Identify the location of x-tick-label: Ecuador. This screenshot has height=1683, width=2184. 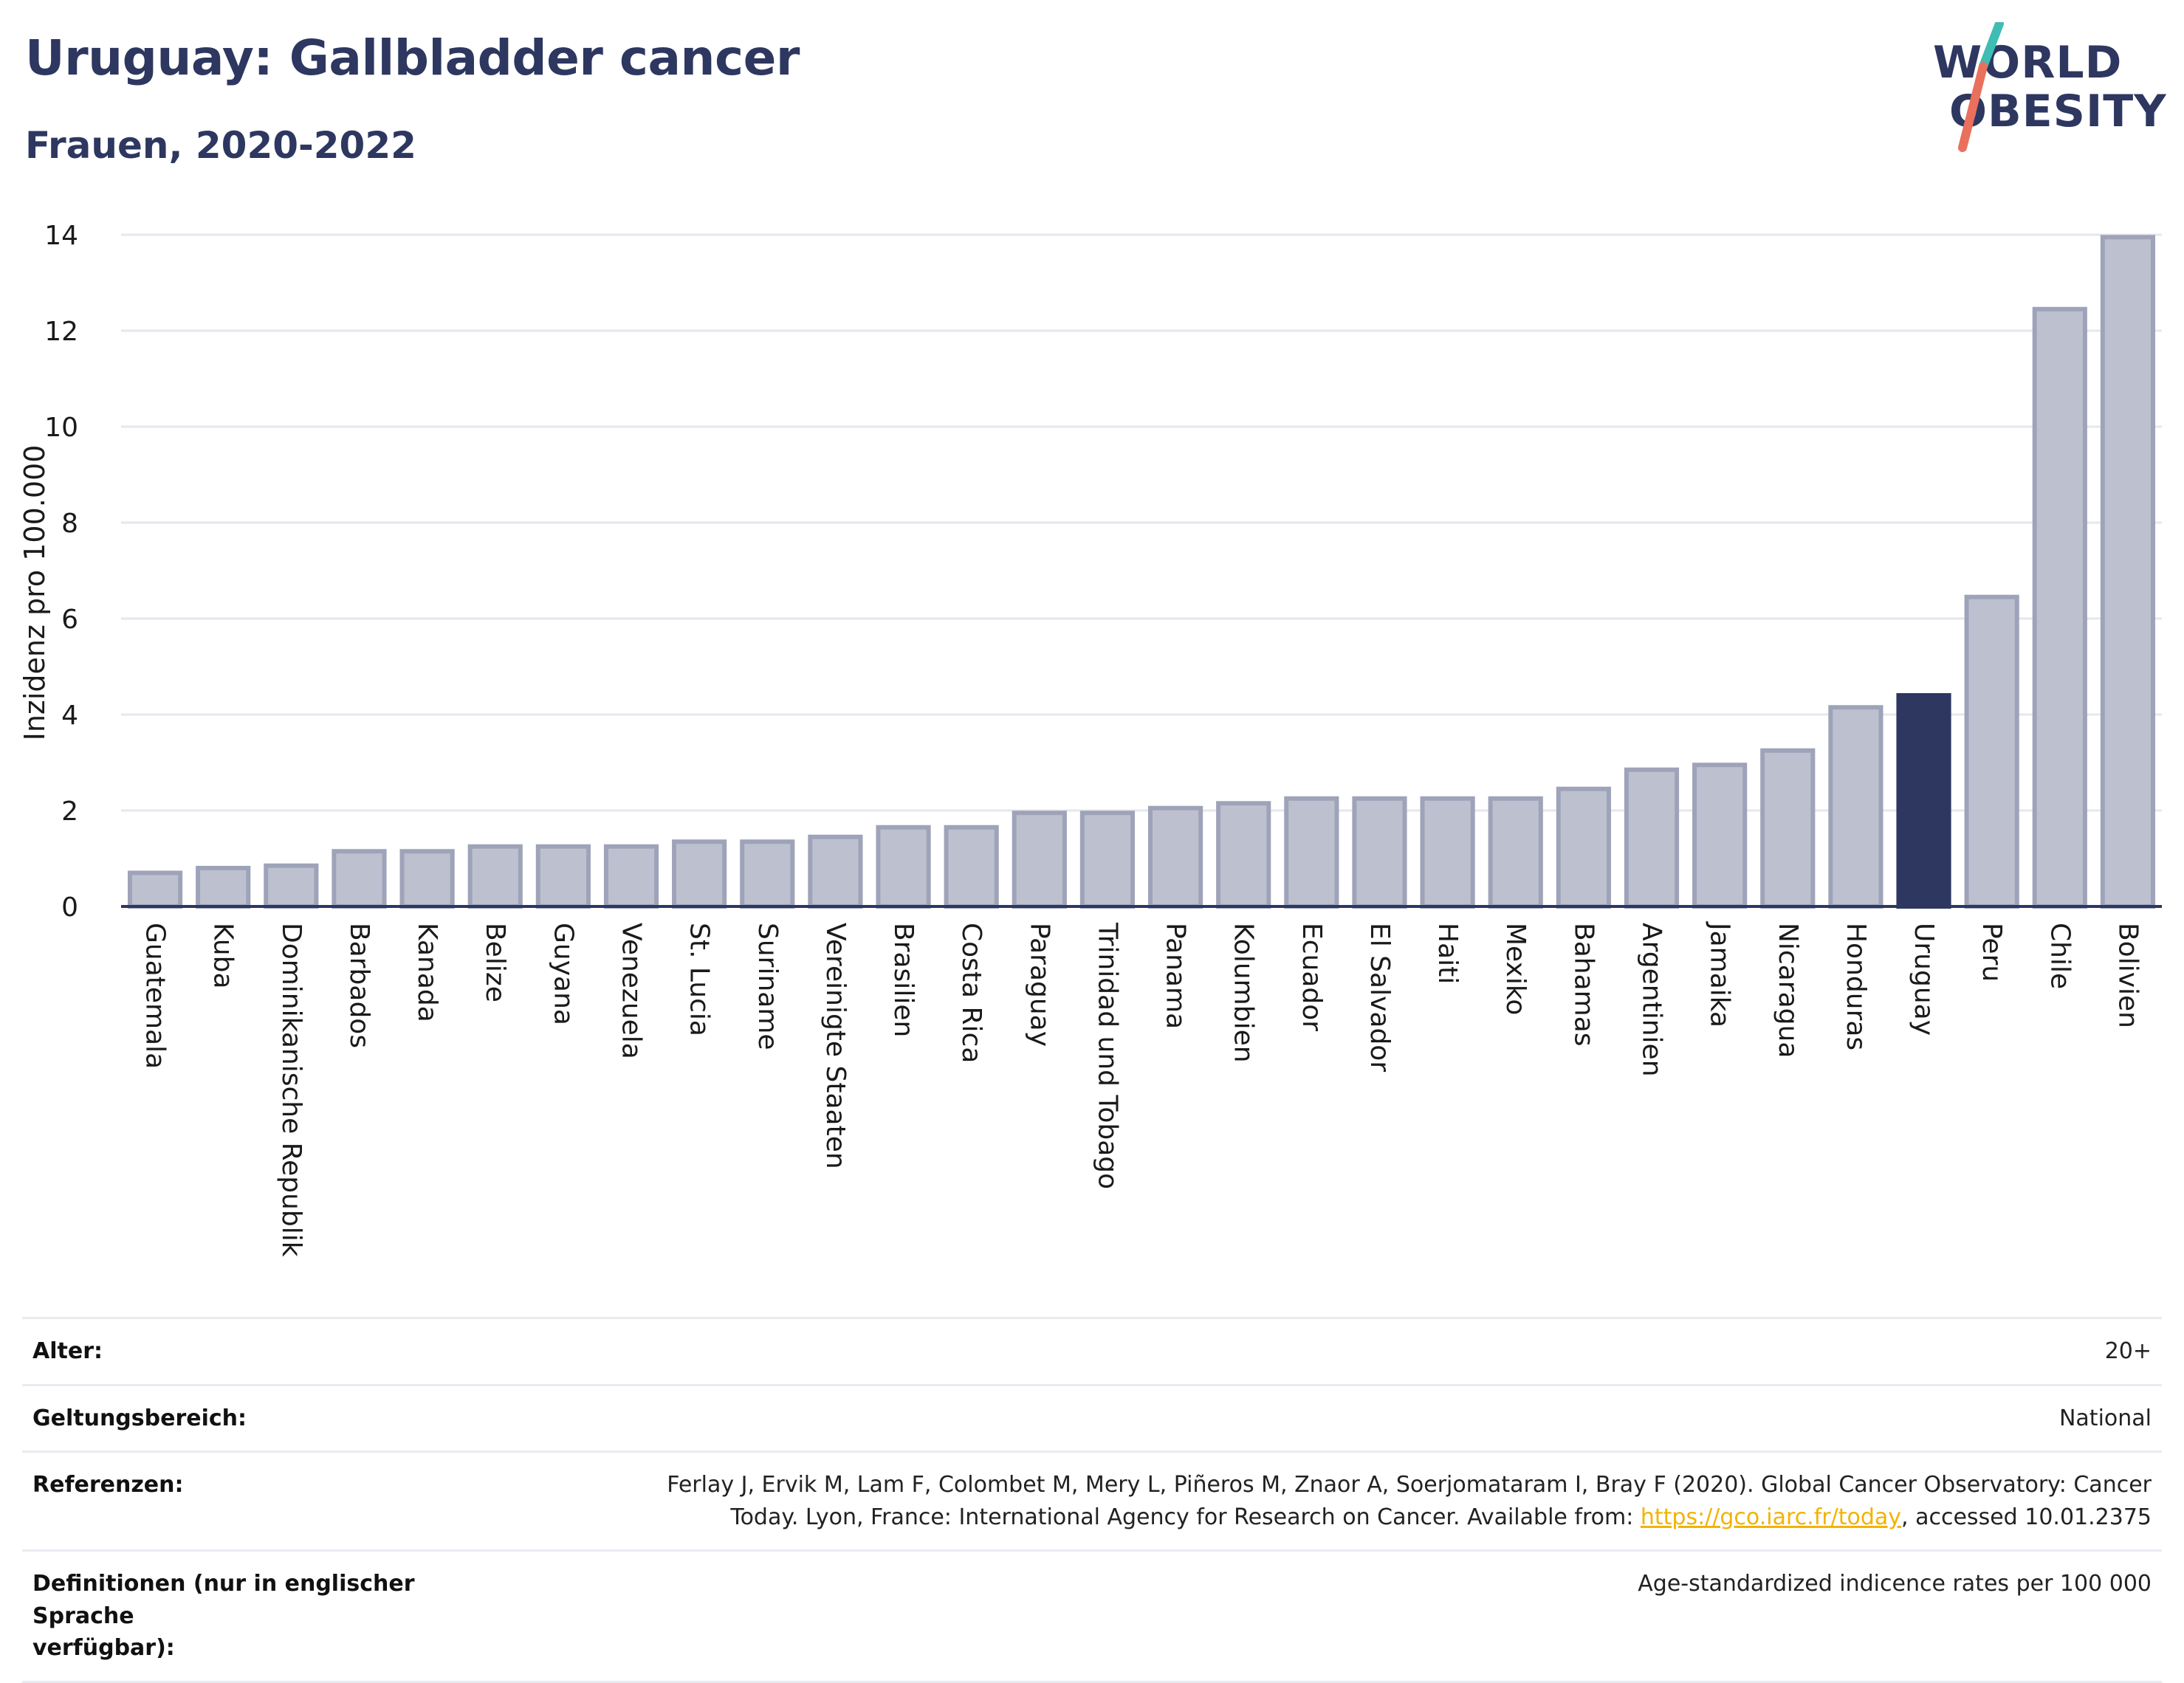
(1312, 977).